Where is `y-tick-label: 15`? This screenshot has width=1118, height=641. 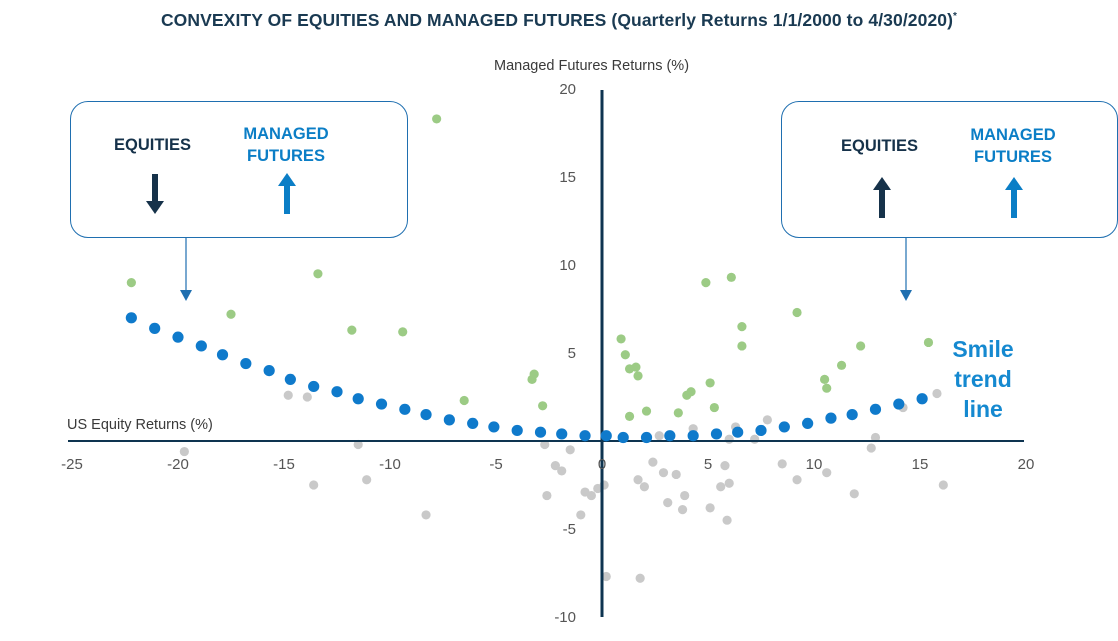 y-tick-label: 15 is located at coordinates (567, 177).